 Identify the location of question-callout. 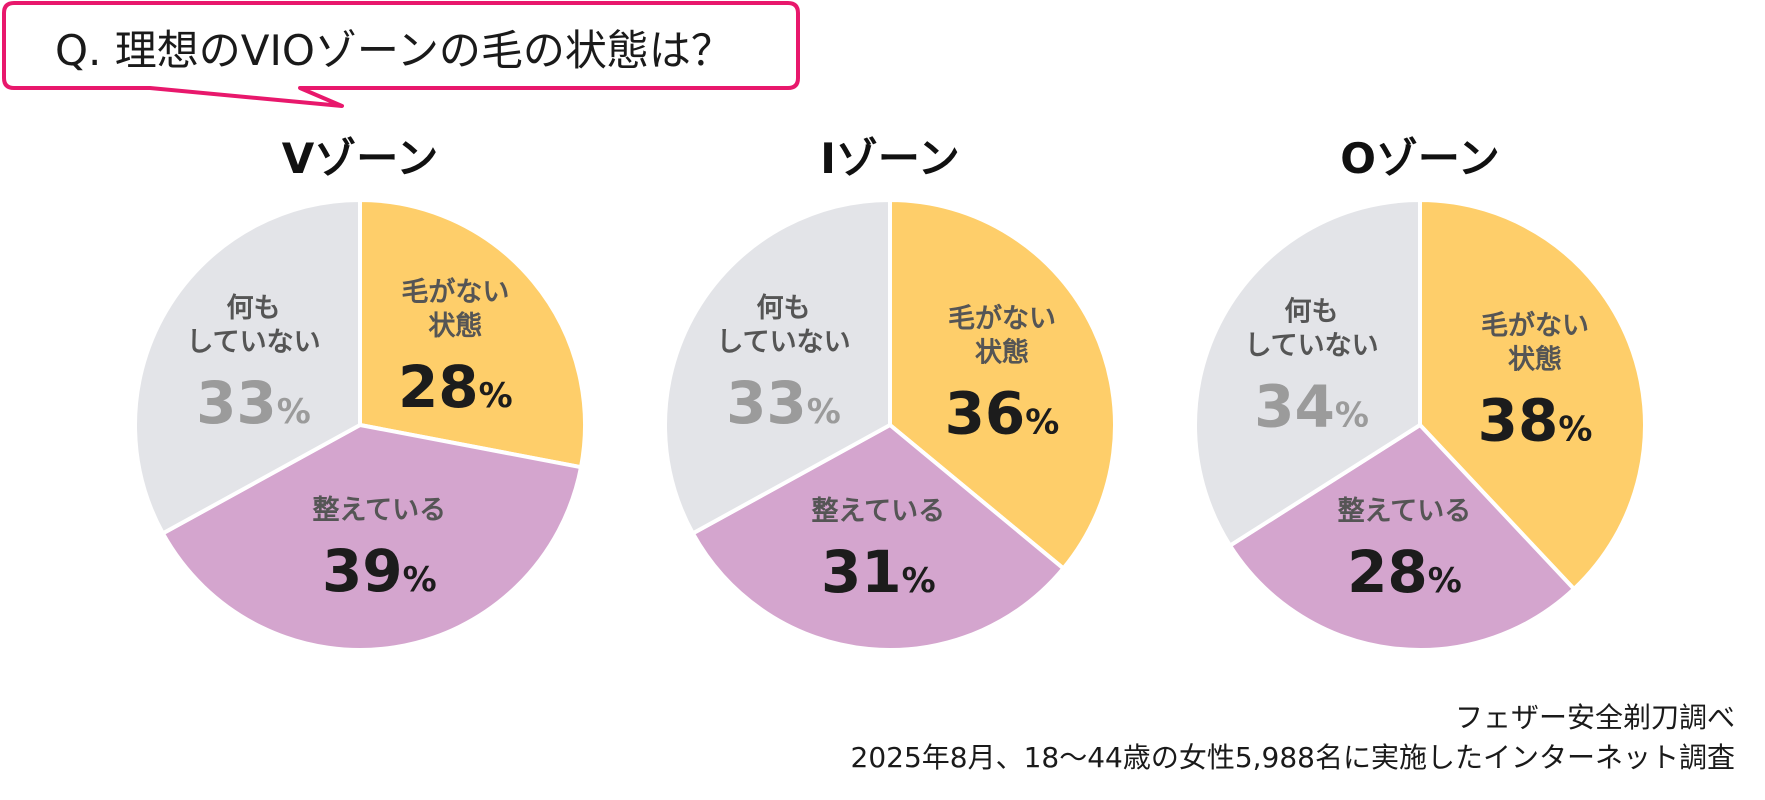
(401, 54).